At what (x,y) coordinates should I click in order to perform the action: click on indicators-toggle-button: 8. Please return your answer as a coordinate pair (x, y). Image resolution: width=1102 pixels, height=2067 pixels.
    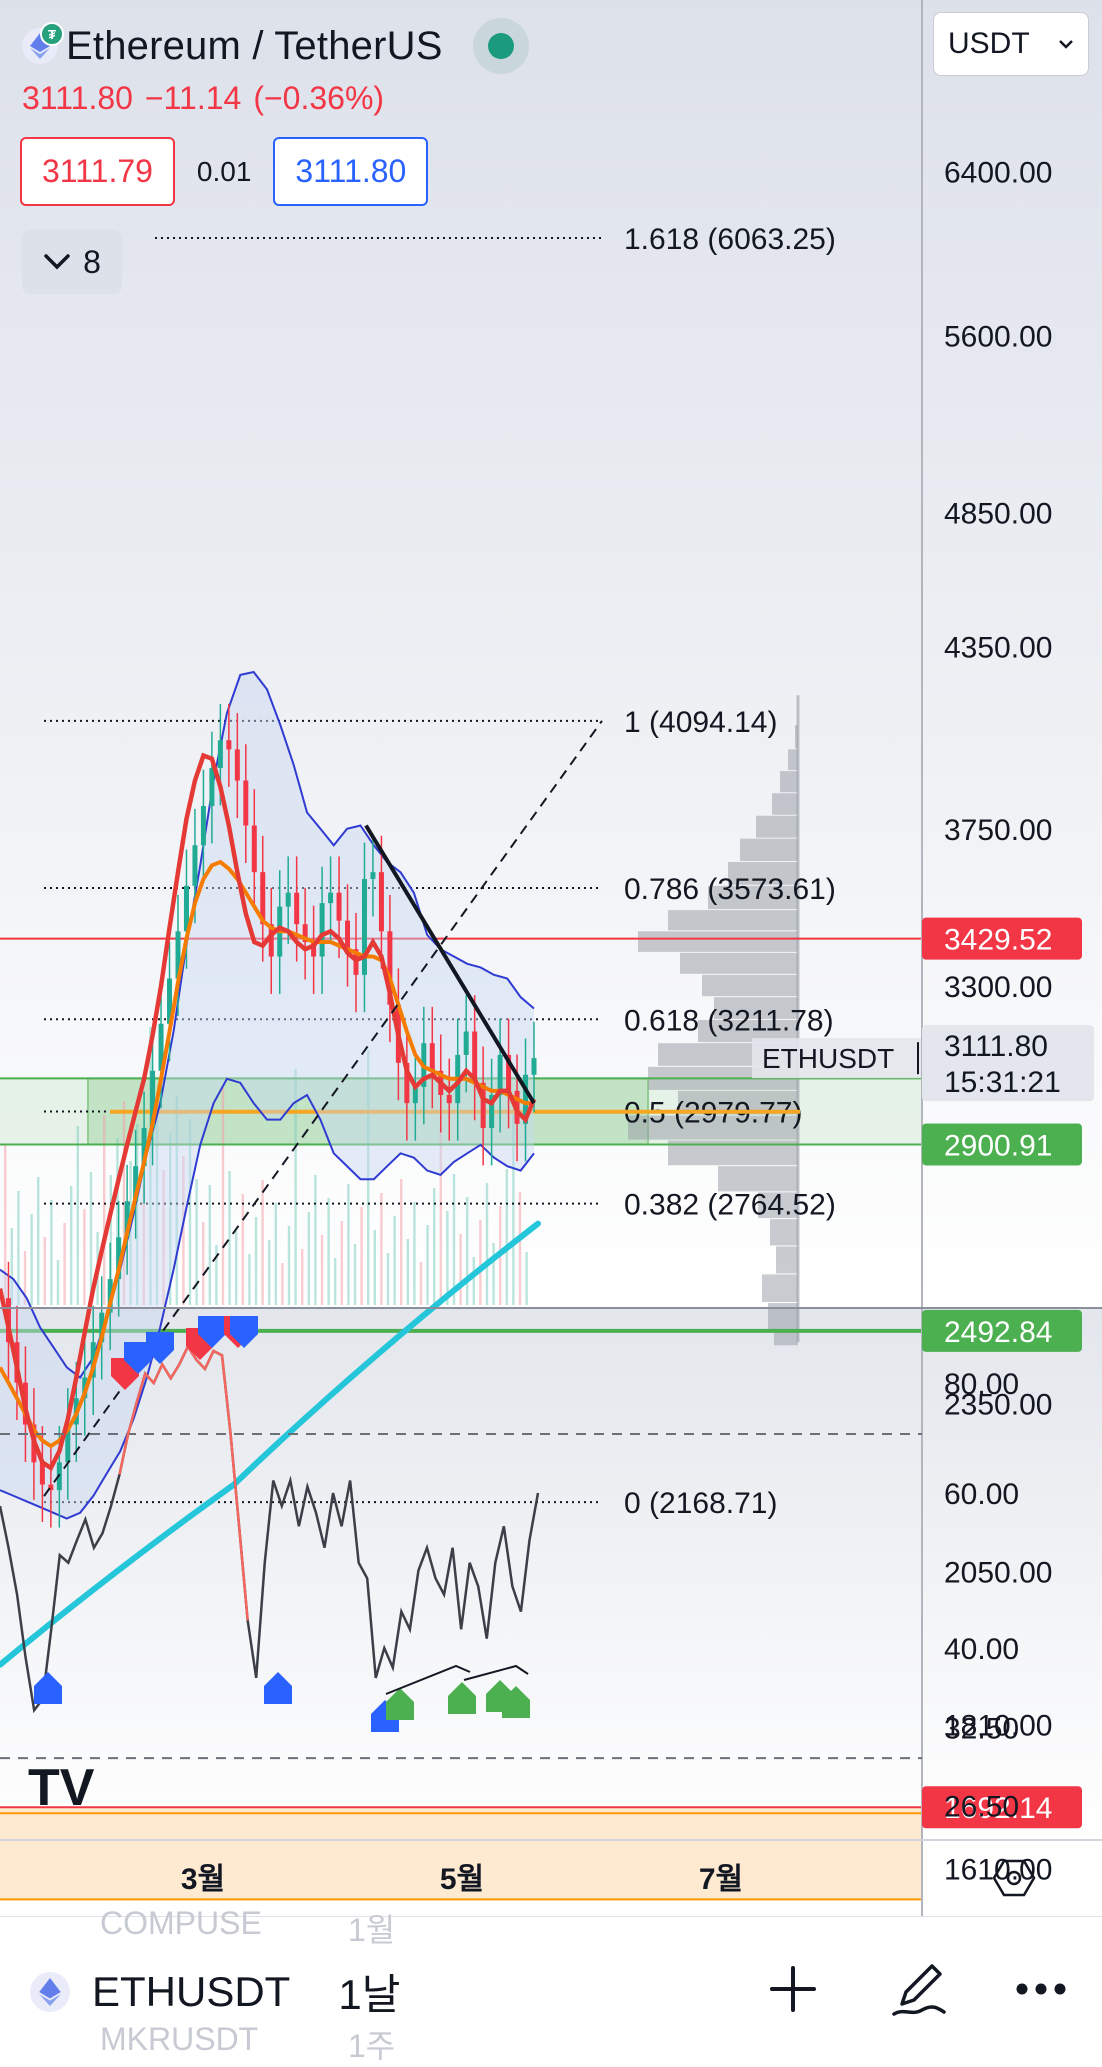
    Looking at the image, I should click on (72, 262).